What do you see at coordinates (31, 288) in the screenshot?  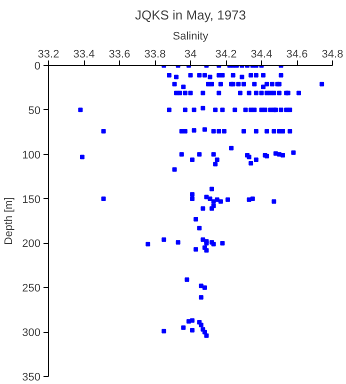 I see `y-tick-label: 250` at bounding box center [31, 288].